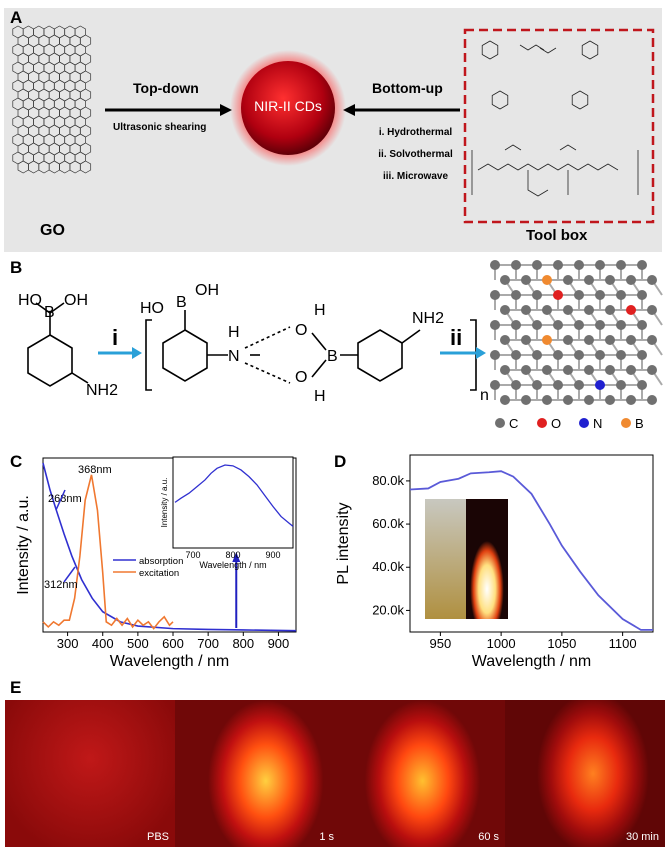 This screenshot has width=667, height=852. Describe the element at coordinates (234, 356) in the screenshot. I see `svg-text: N` at that location.